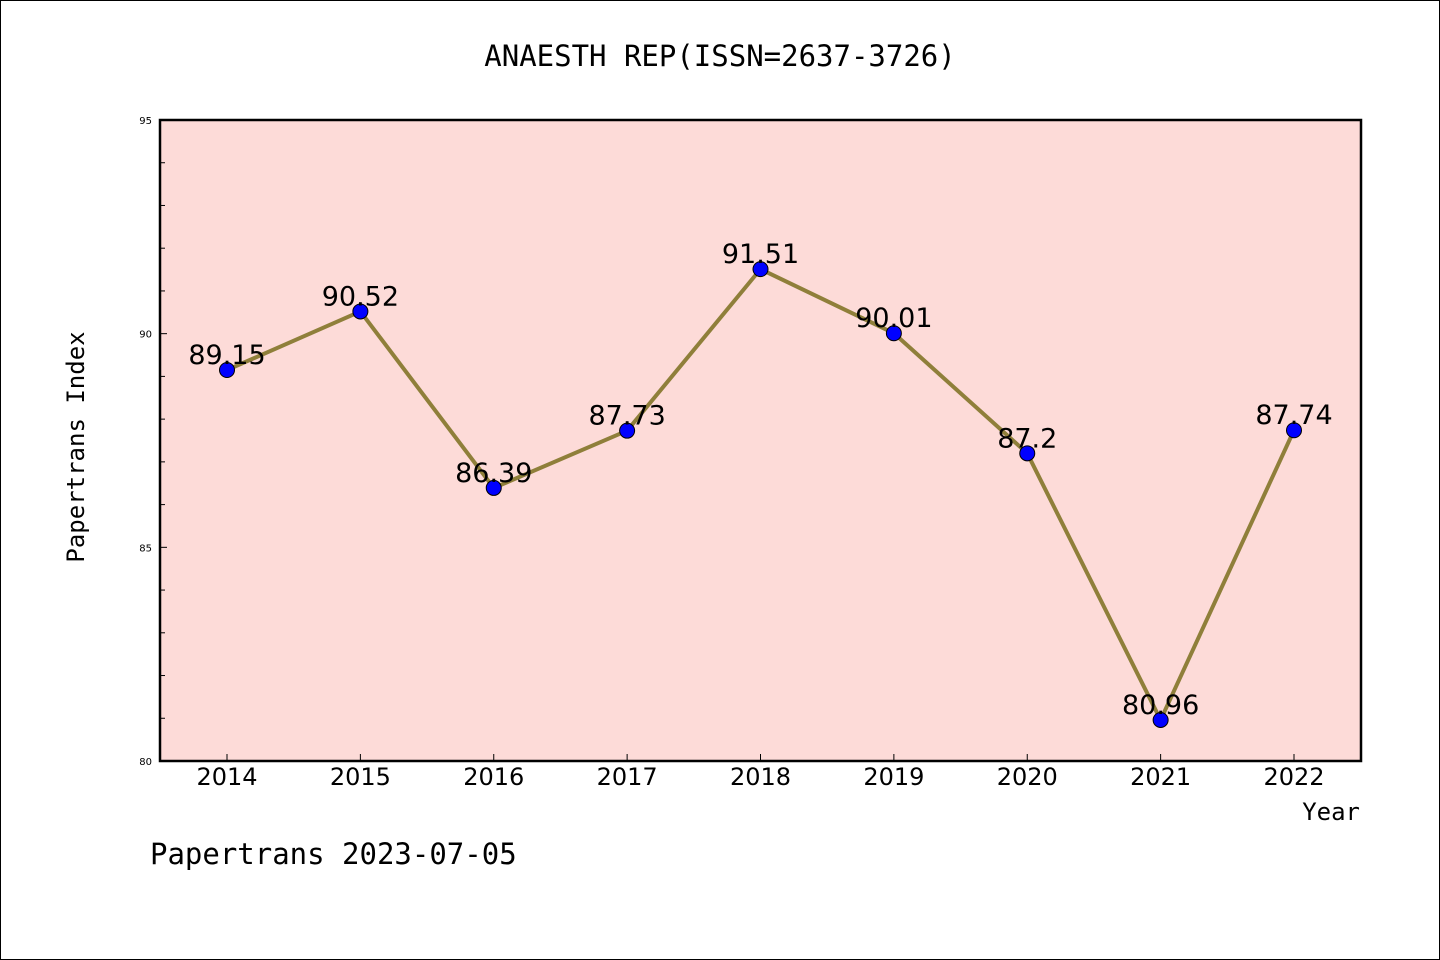 The height and width of the screenshot is (960, 1440). Describe the element at coordinates (627, 777) in the screenshot. I see `x-tick-label: 2017` at that location.